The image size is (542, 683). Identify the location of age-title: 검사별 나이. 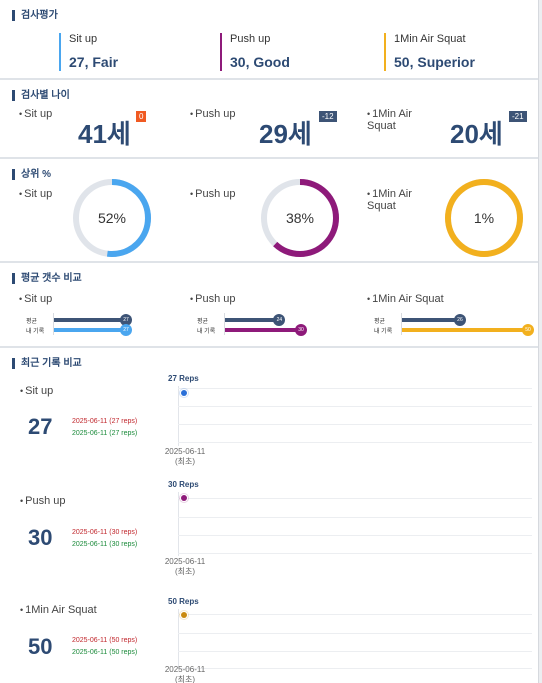
(41, 95).